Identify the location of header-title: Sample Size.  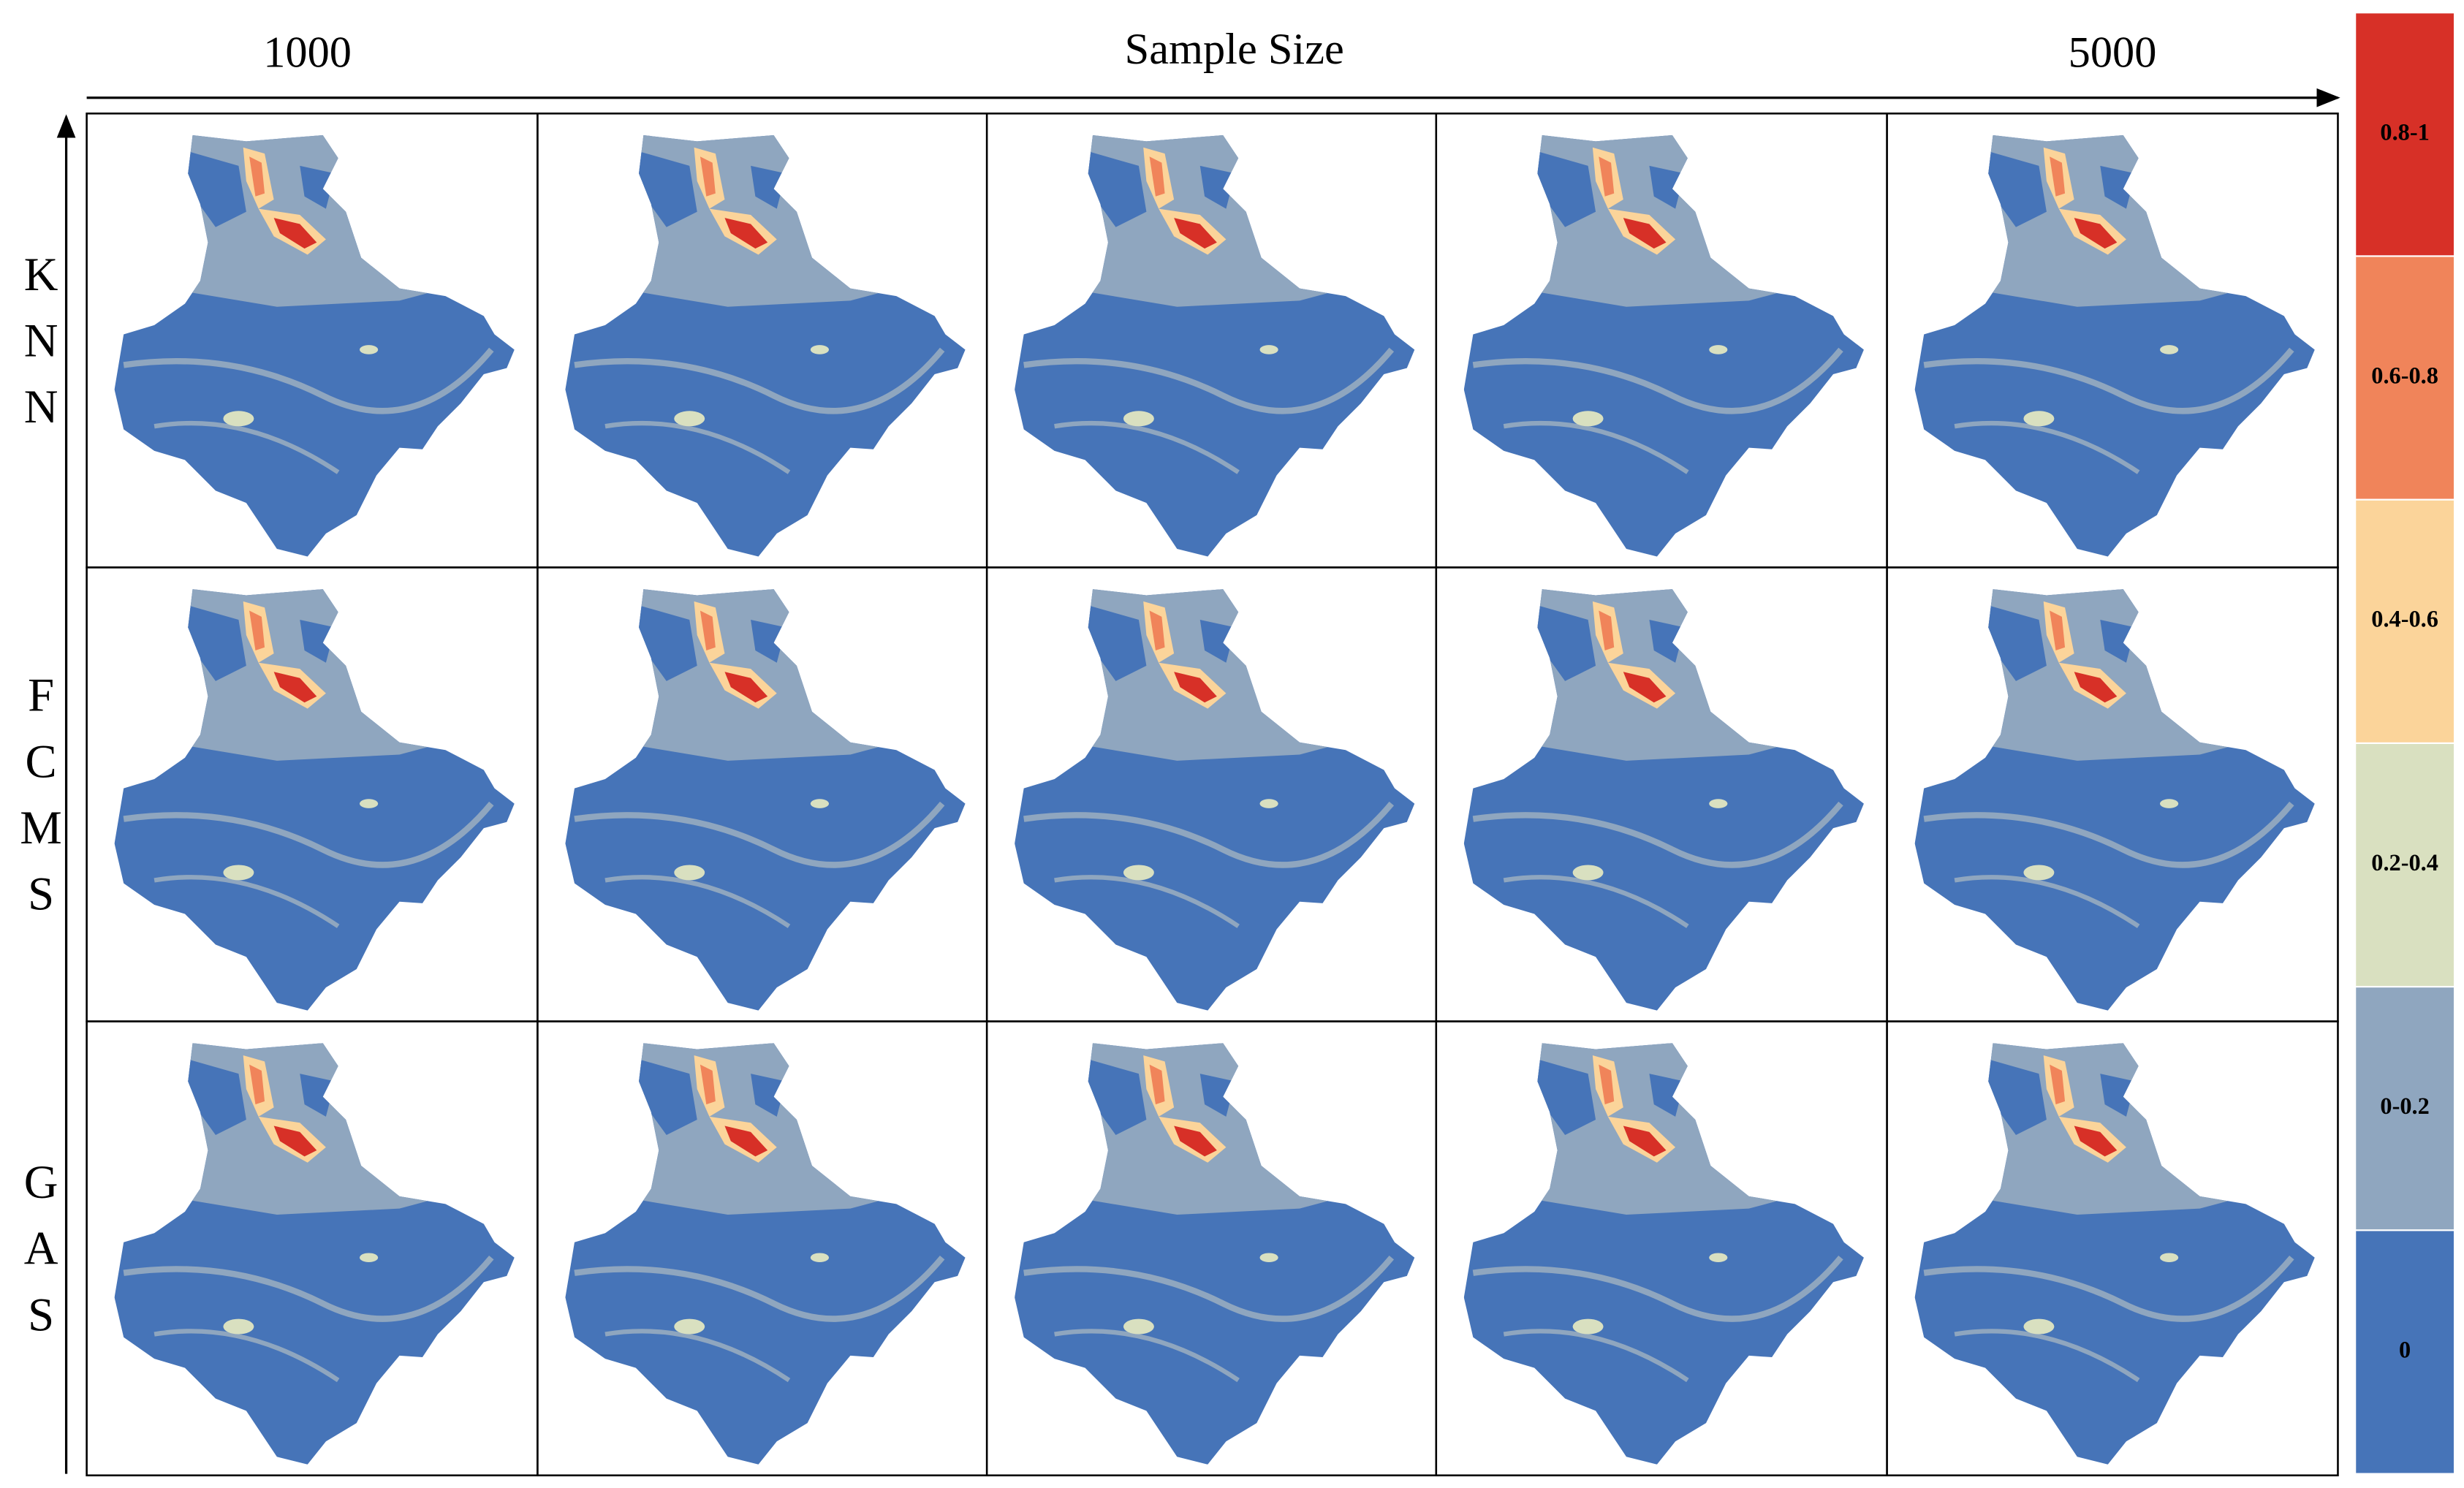
(1234, 49).